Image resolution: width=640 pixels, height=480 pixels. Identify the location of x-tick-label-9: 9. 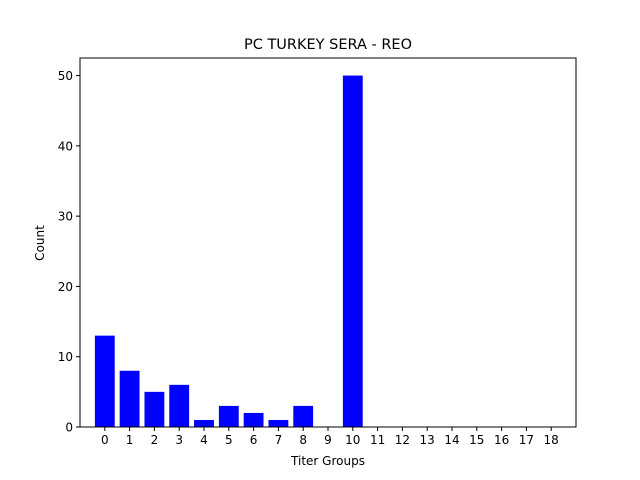
(328, 440).